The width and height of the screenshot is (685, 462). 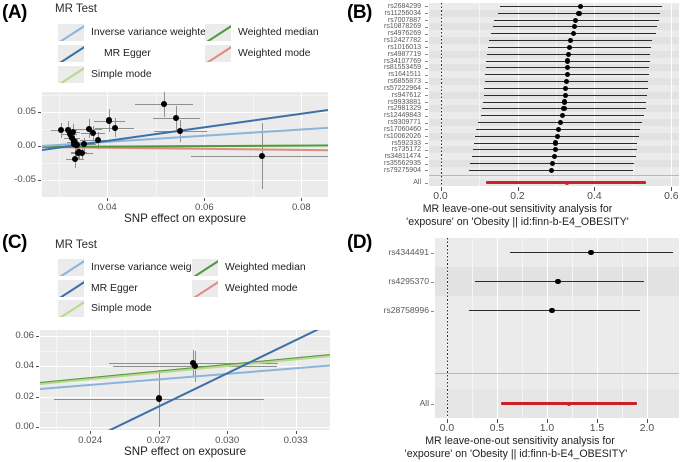 I want to click on snp-label: rs79275904, so click(x=402, y=170).